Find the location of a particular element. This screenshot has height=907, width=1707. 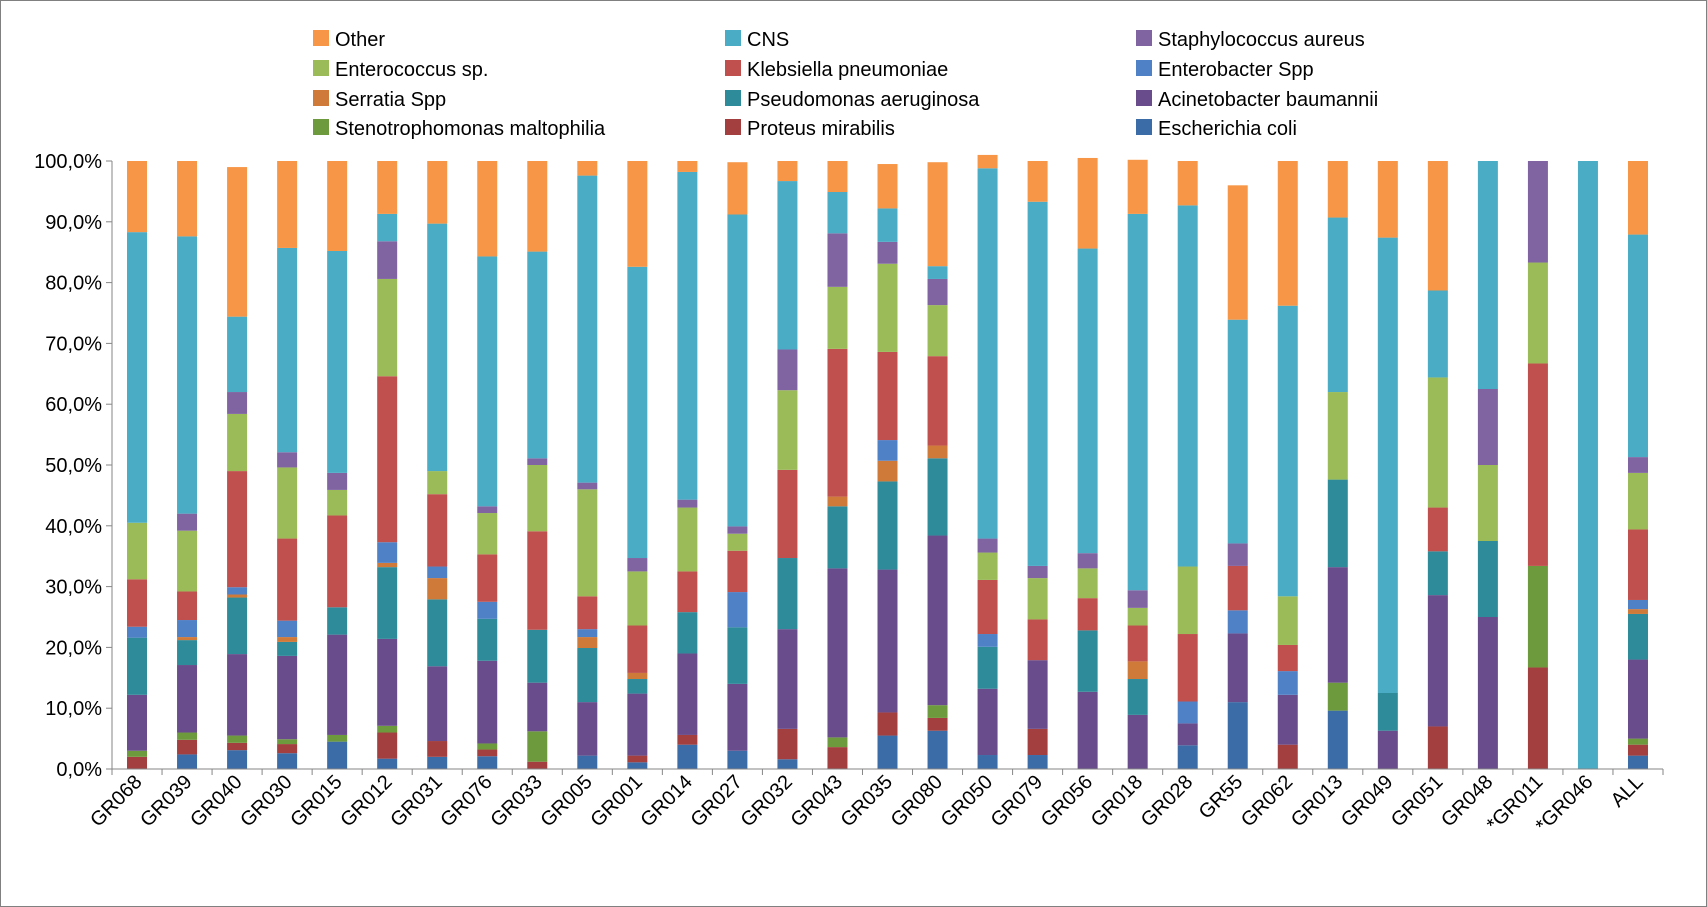

y-tick-label: 0,0% is located at coordinates (79, 770).